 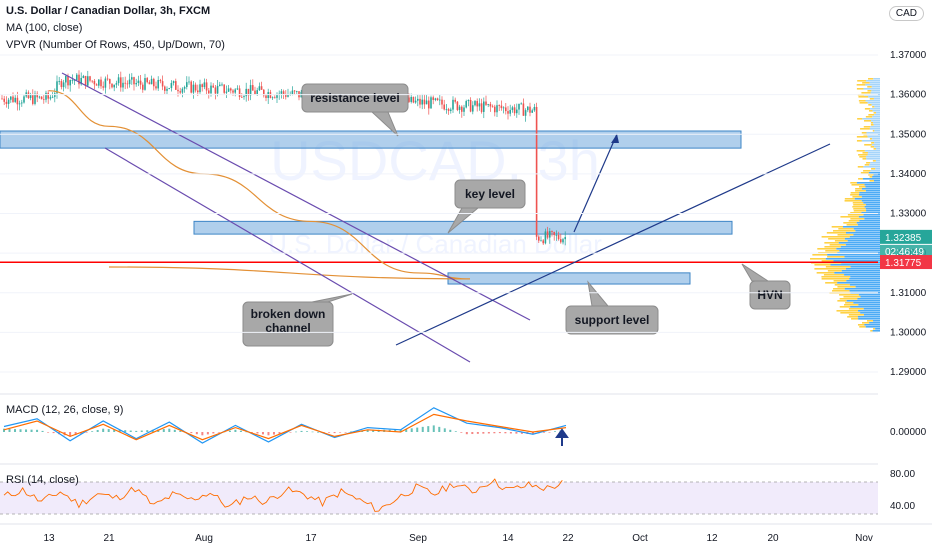 What do you see at coordinates (902, 506) in the screenshot?
I see `rsi-tick-label: 40.00` at bounding box center [902, 506].